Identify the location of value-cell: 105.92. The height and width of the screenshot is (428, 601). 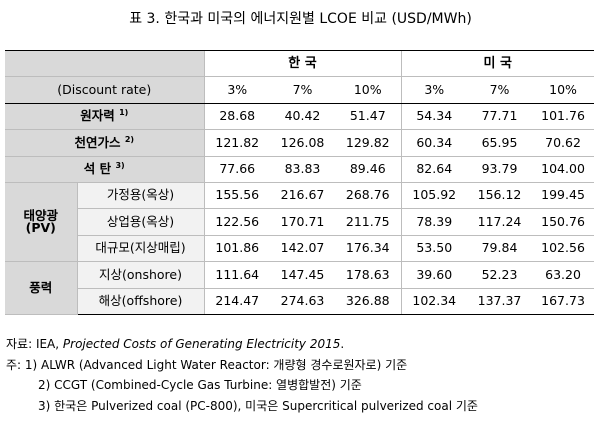
(434, 196).